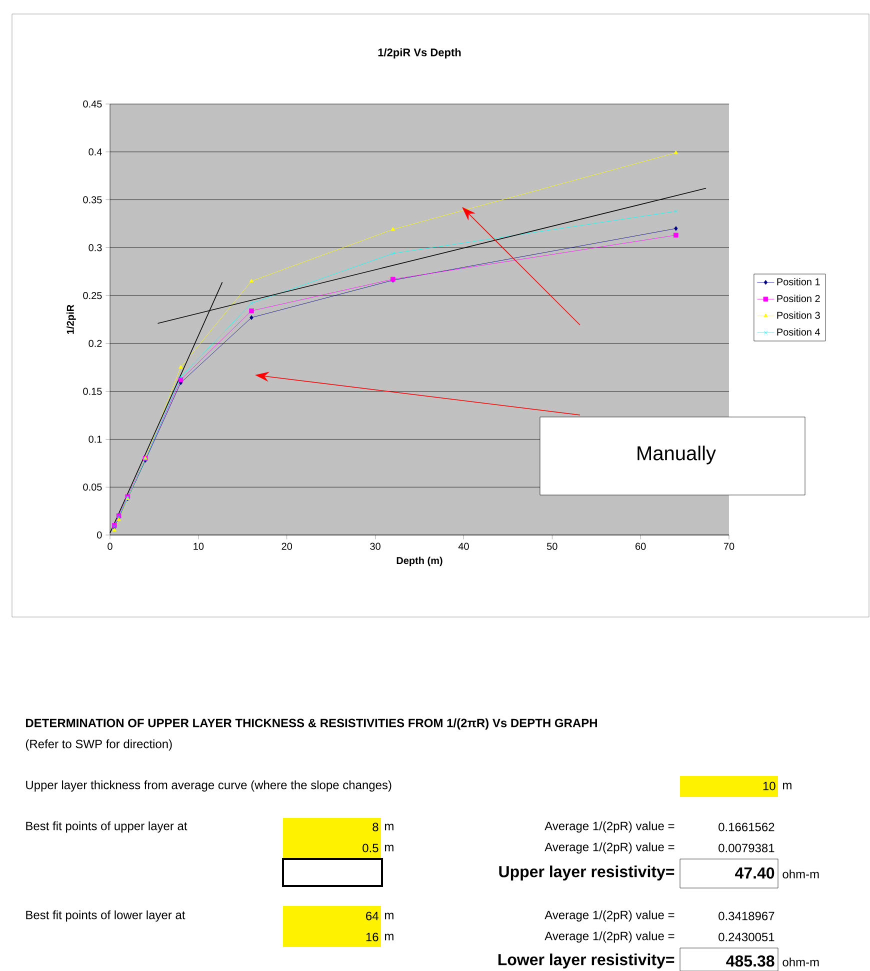 This screenshot has height=971, width=870. I want to click on legend-label: Position 1, so click(798, 282).